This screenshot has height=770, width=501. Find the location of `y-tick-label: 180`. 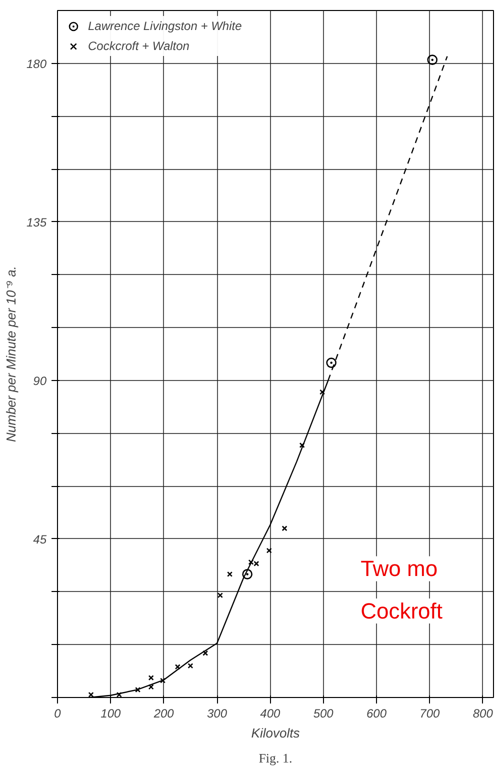

y-tick-label: 180 is located at coordinates (36, 63).